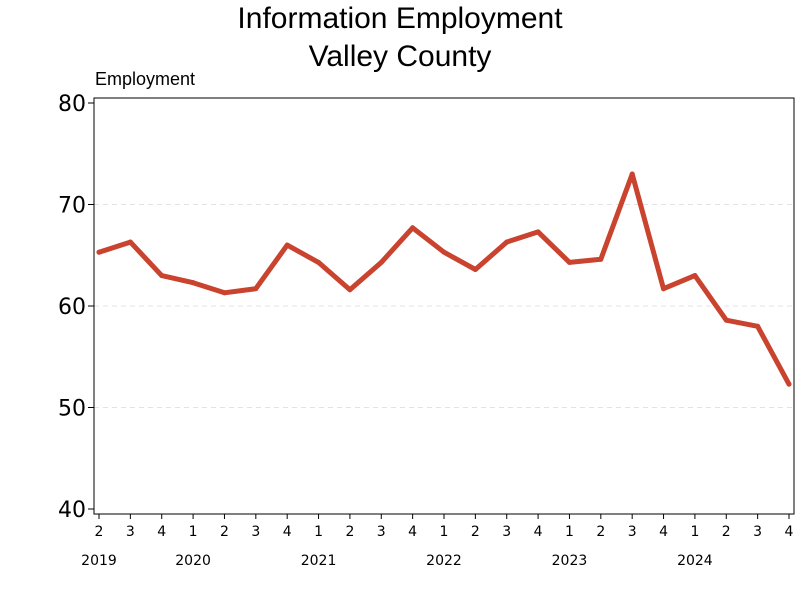  Describe the element at coordinates (695, 561) in the screenshot. I see `x-year-label-2024: 2024` at that location.